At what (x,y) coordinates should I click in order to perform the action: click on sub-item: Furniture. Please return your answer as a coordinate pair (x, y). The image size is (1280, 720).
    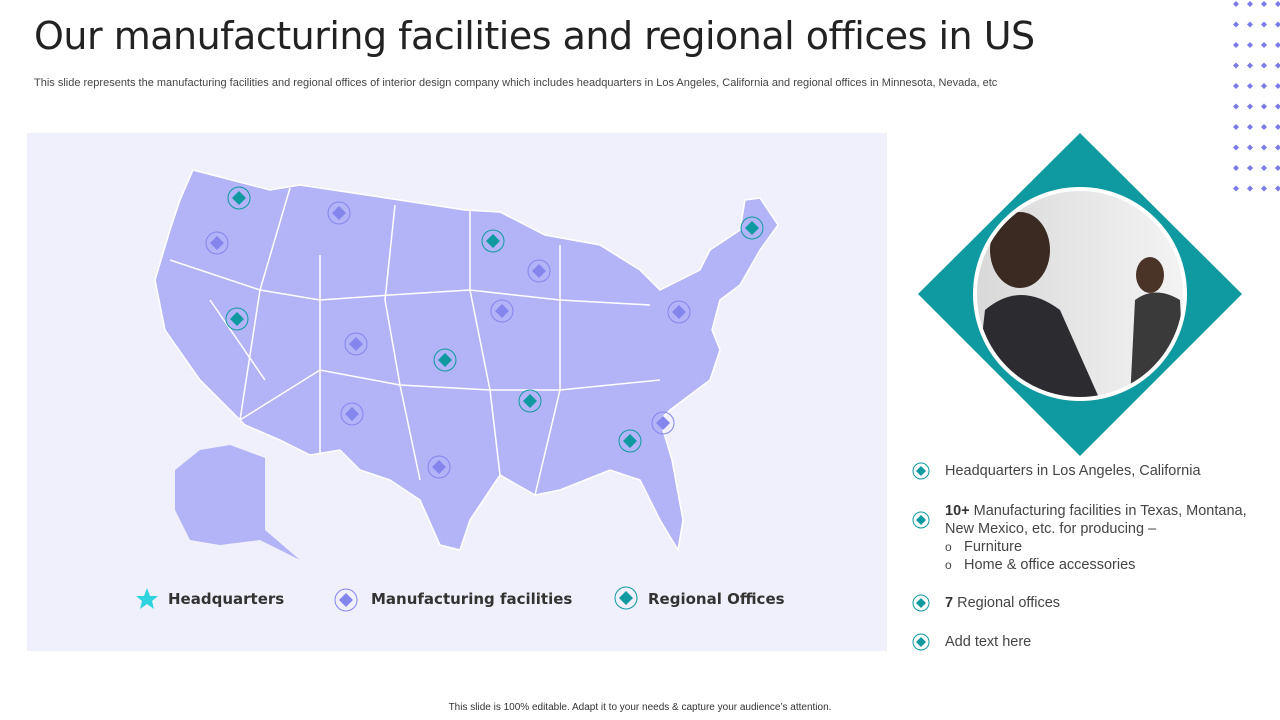
    Looking at the image, I should click on (1105, 547).